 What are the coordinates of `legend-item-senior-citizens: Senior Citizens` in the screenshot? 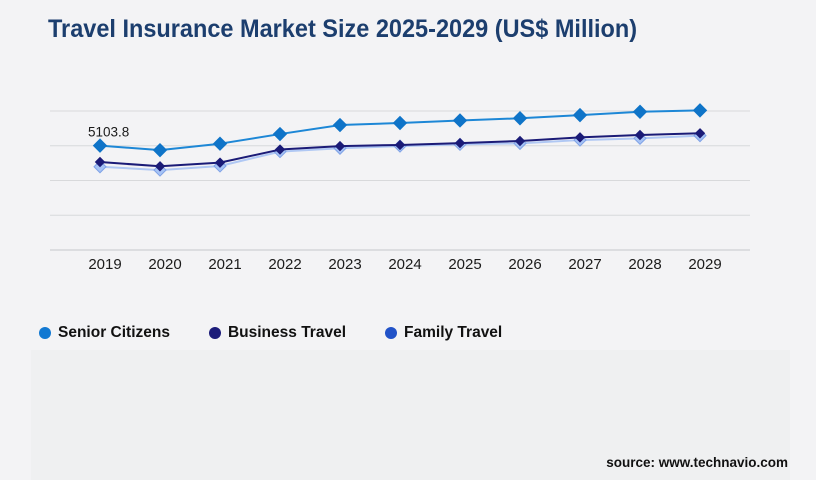 It's located at (104, 333).